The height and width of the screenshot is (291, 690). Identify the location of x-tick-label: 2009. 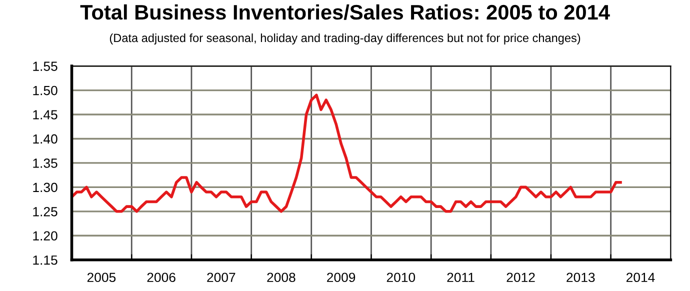
(341, 277).